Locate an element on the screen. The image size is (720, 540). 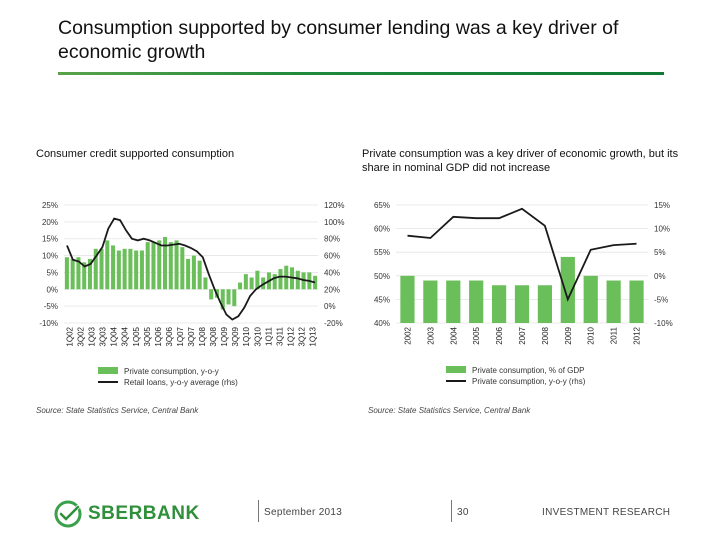
logo-text: SBERBANK is located at coordinates (144, 513).